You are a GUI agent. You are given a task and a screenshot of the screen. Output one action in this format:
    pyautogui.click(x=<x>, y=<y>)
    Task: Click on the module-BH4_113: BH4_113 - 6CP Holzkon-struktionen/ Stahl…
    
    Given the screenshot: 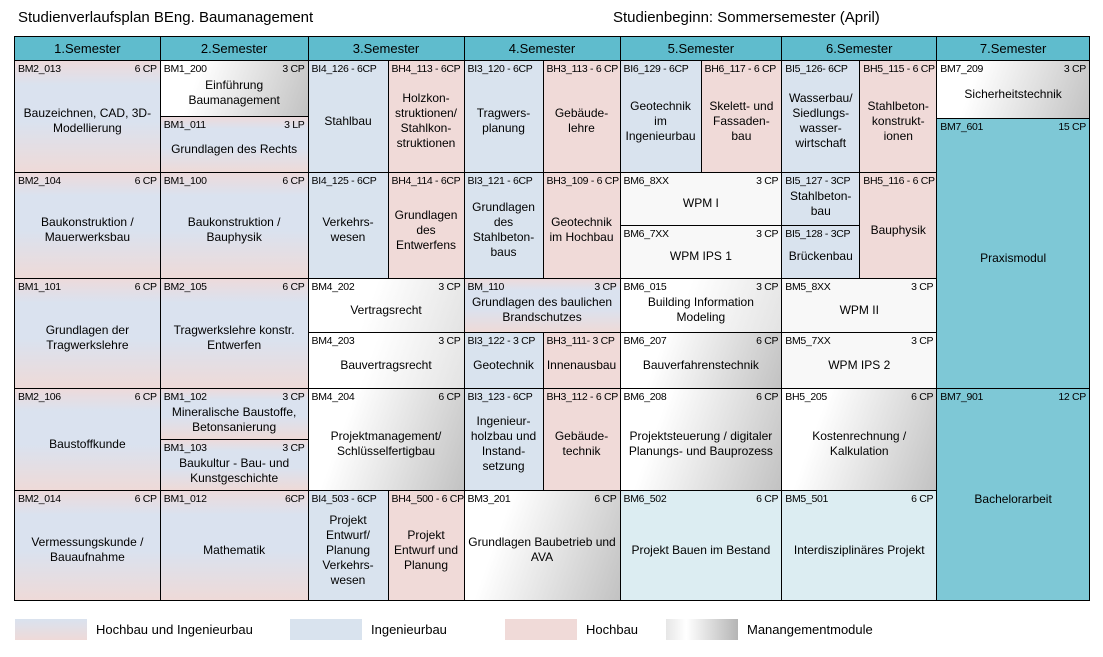 What is the action you would take?
    pyautogui.click(x=426, y=117)
    